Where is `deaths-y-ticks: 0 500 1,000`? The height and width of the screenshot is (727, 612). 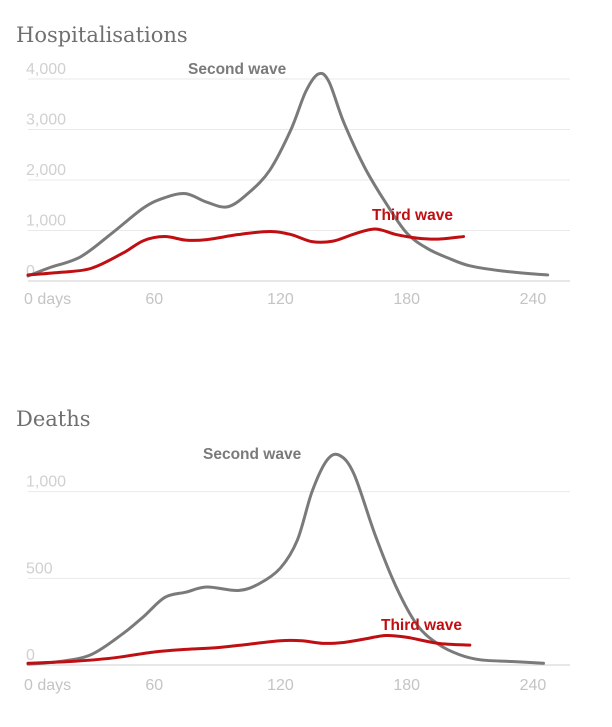
deaths-y-ticks: 0 500 1,000 is located at coordinates (46, 569).